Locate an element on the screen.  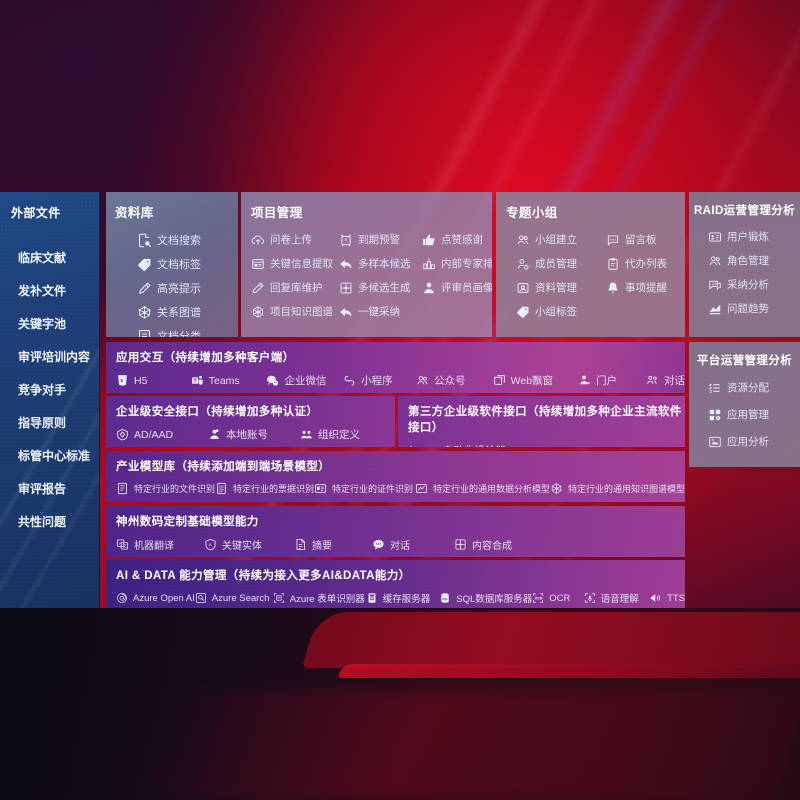
item-label: 机器翻译 is located at coordinates (154, 546).